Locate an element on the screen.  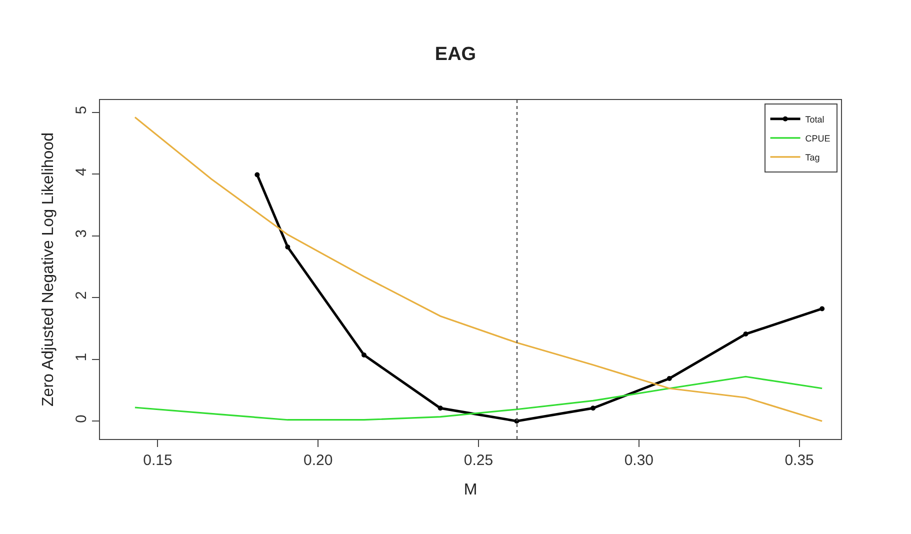
x-tick-label: 0.30 is located at coordinates (639, 460).